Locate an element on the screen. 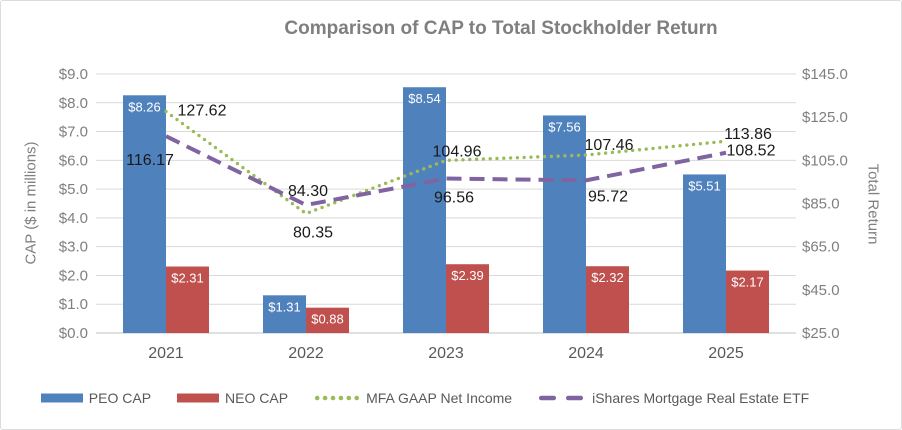  legend-marker-dotted-icon is located at coordinates (337, 398).